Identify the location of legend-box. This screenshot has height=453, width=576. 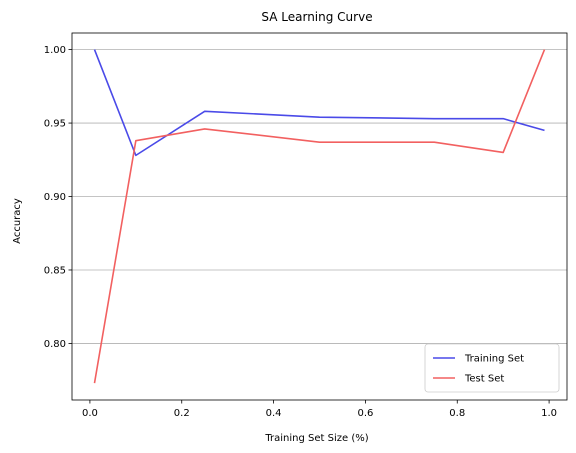
(492, 368).